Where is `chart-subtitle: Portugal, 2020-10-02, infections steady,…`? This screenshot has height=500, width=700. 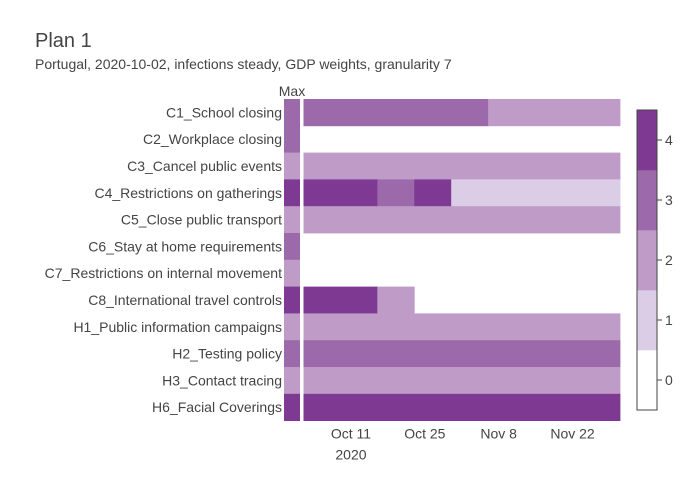 chart-subtitle: Portugal, 2020-10-02, infections steady,… is located at coordinates (243, 64).